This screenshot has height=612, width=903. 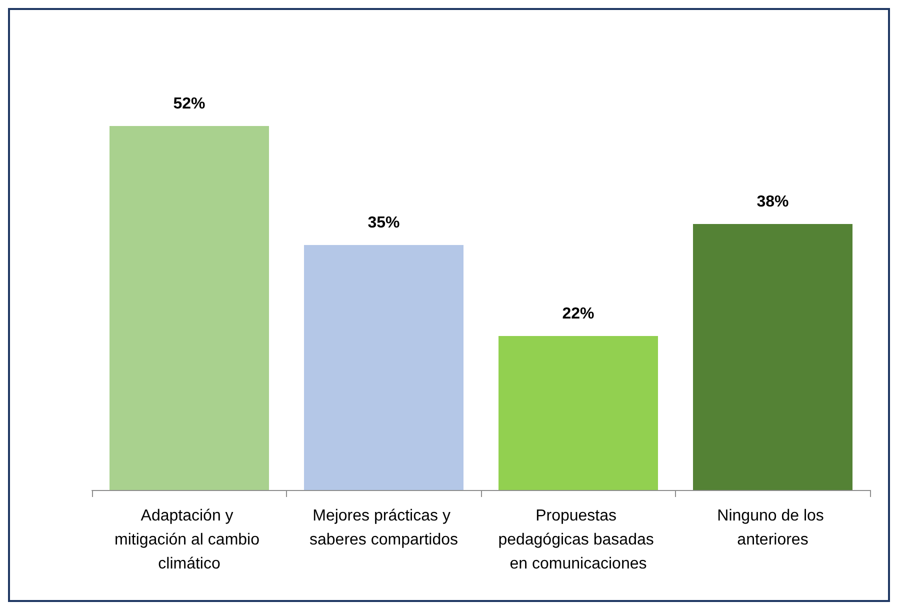 I want to click on x-tick-label: Ninguno de los anteriores, so click(x=772, y=528).